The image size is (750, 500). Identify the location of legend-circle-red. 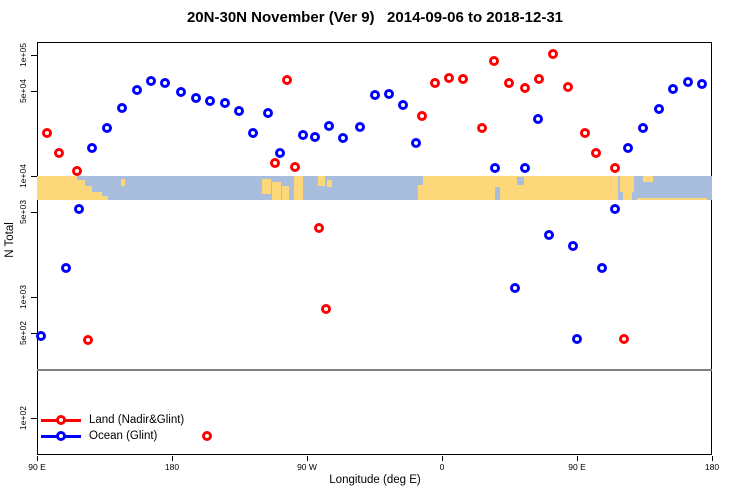
(61, 420).